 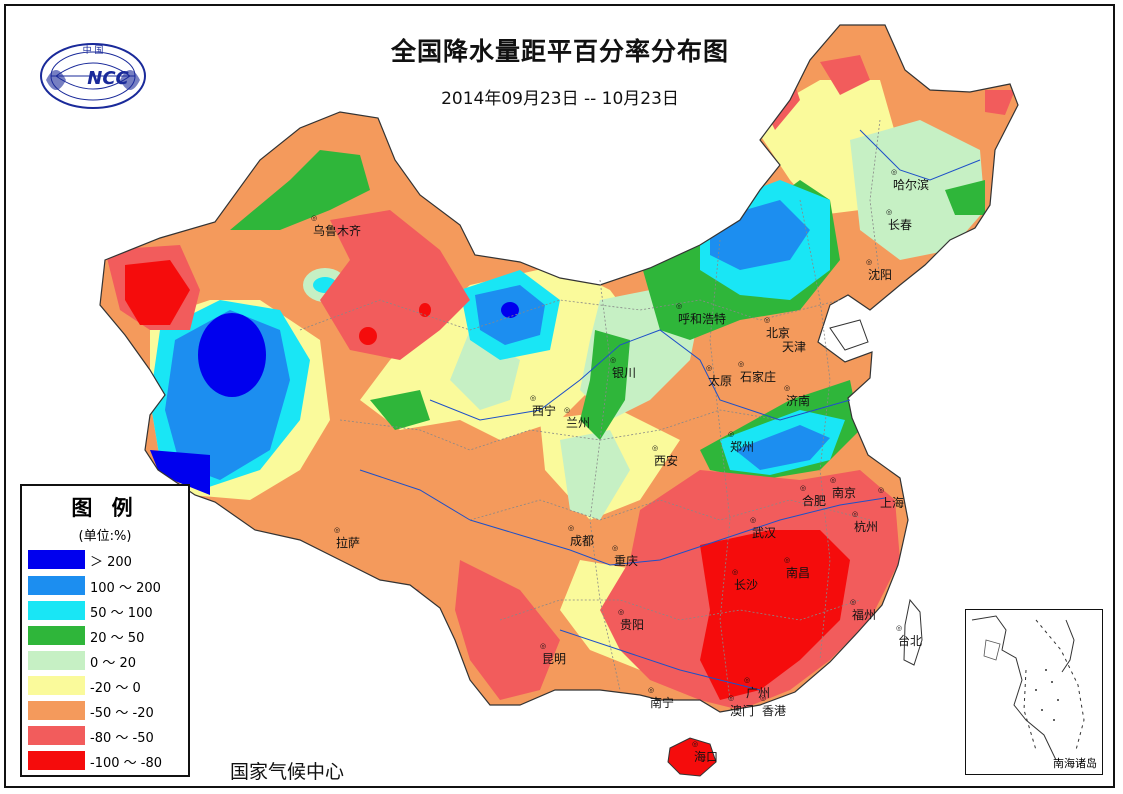 I want to click on city-label: 成都, so click(x=581, y=536).